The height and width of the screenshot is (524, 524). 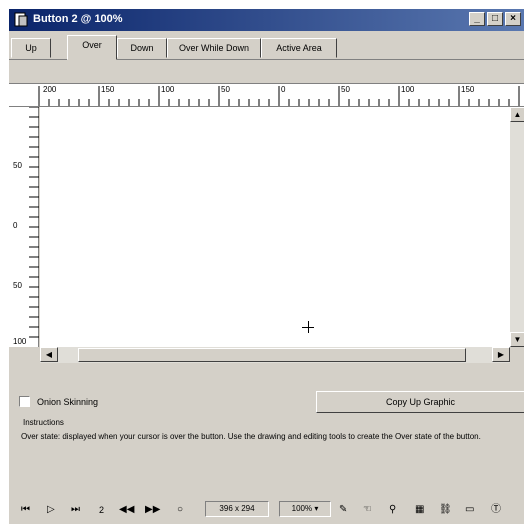 What do you see at coordinates (20, 341) in the screenshot?
I see `vruler-label: 100` at bounding box center [20, 341].